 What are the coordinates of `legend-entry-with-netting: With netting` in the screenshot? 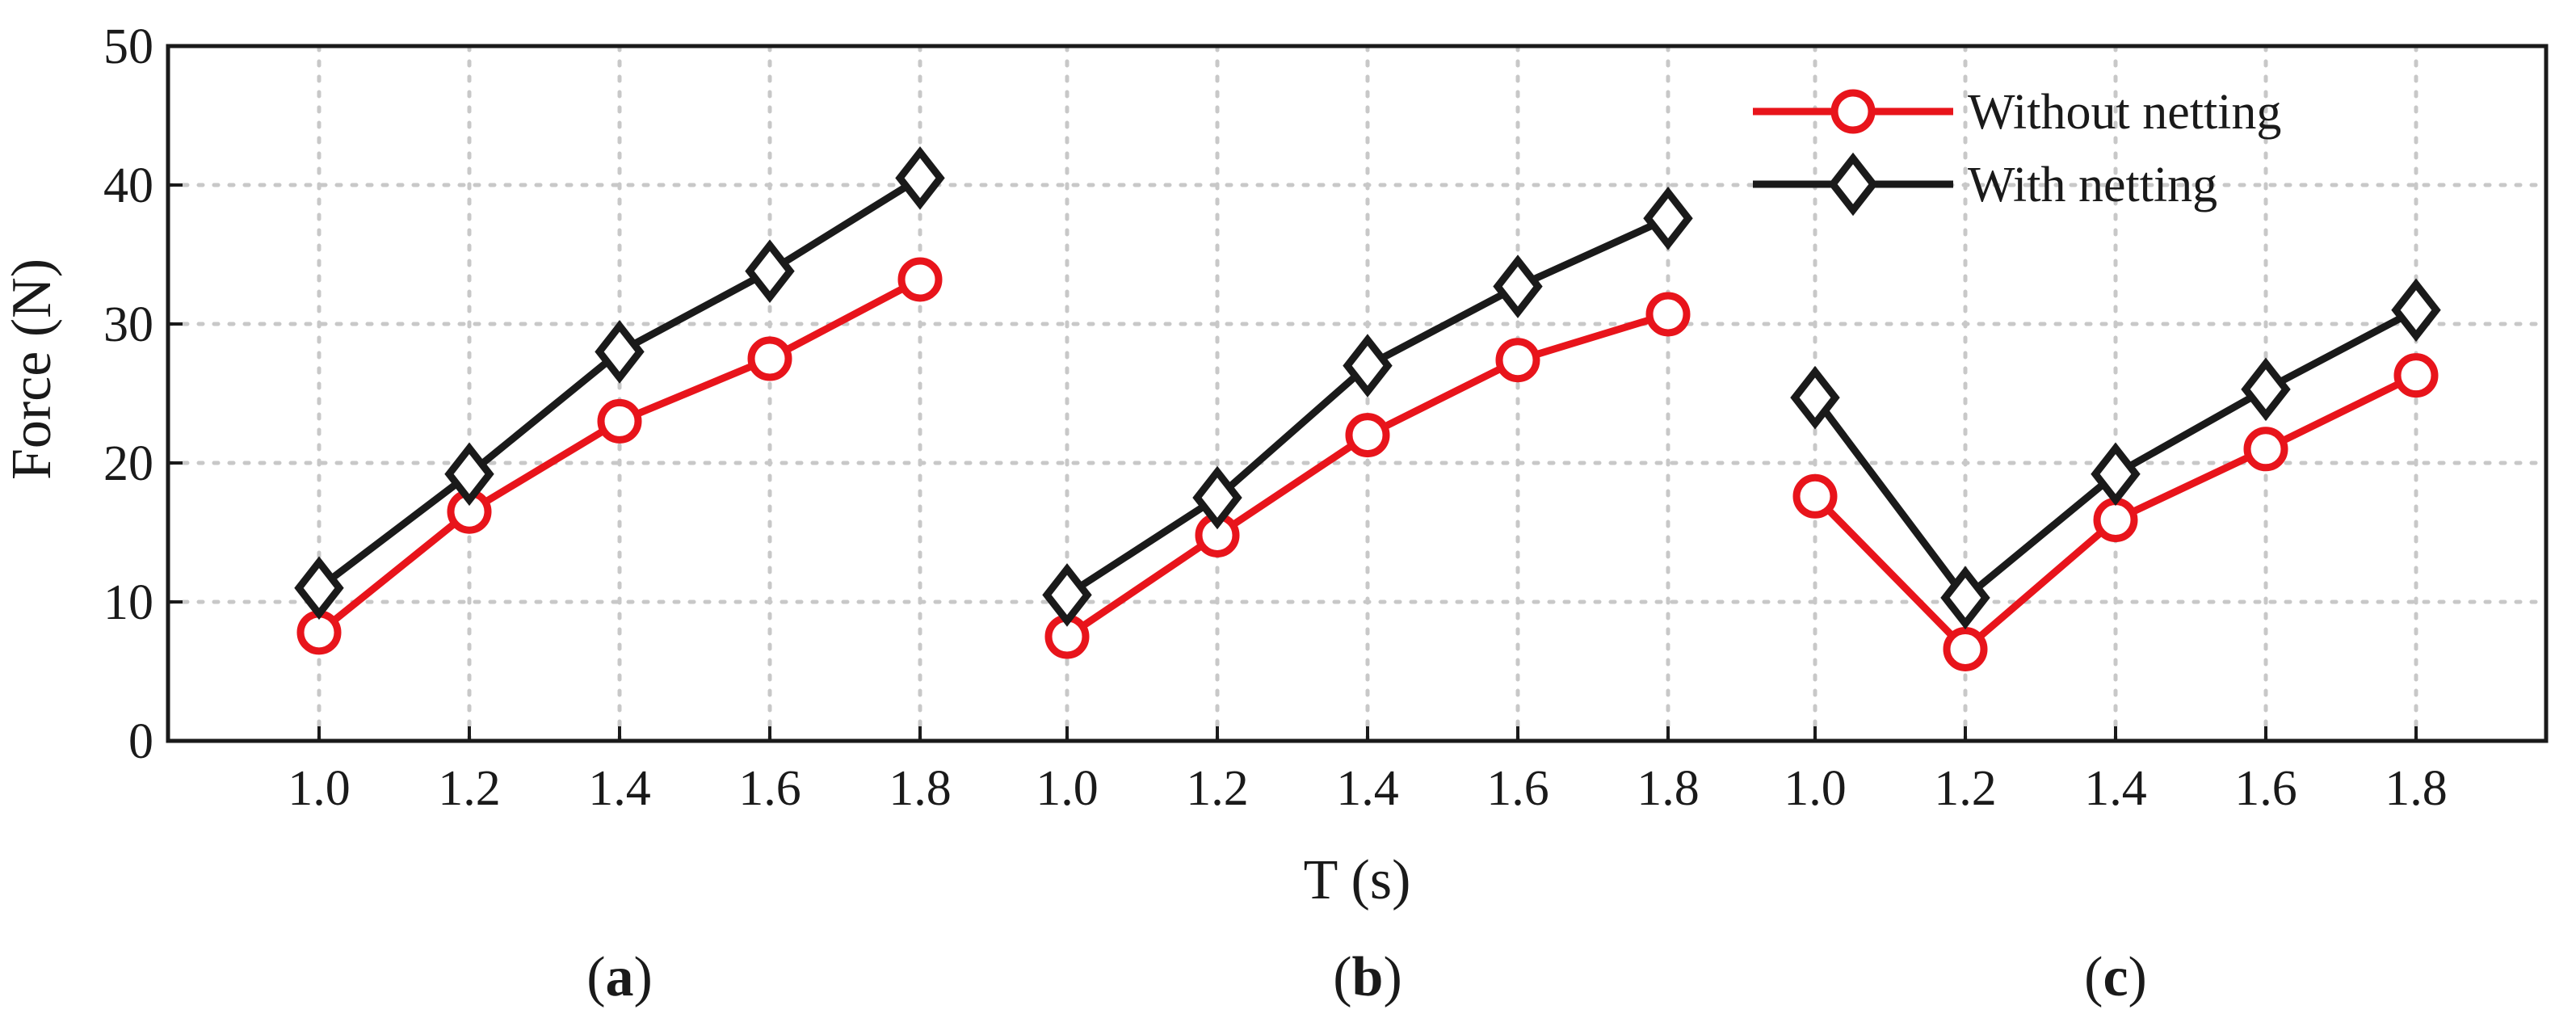 It's located at (1985, 184).